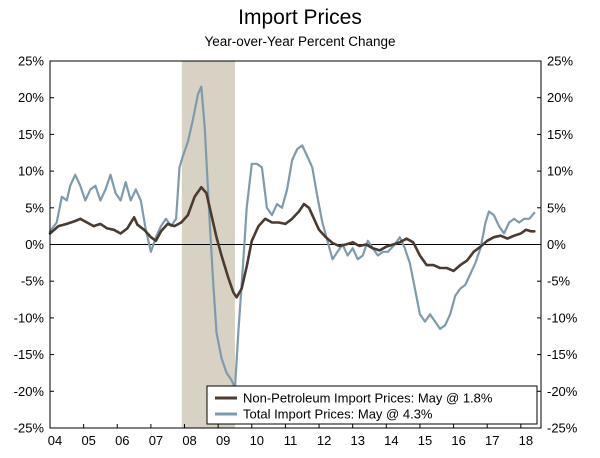 The width and height of the screenshot is (600, 458). I want to click on y-tick-label-left: 20%, so click(31, 97).